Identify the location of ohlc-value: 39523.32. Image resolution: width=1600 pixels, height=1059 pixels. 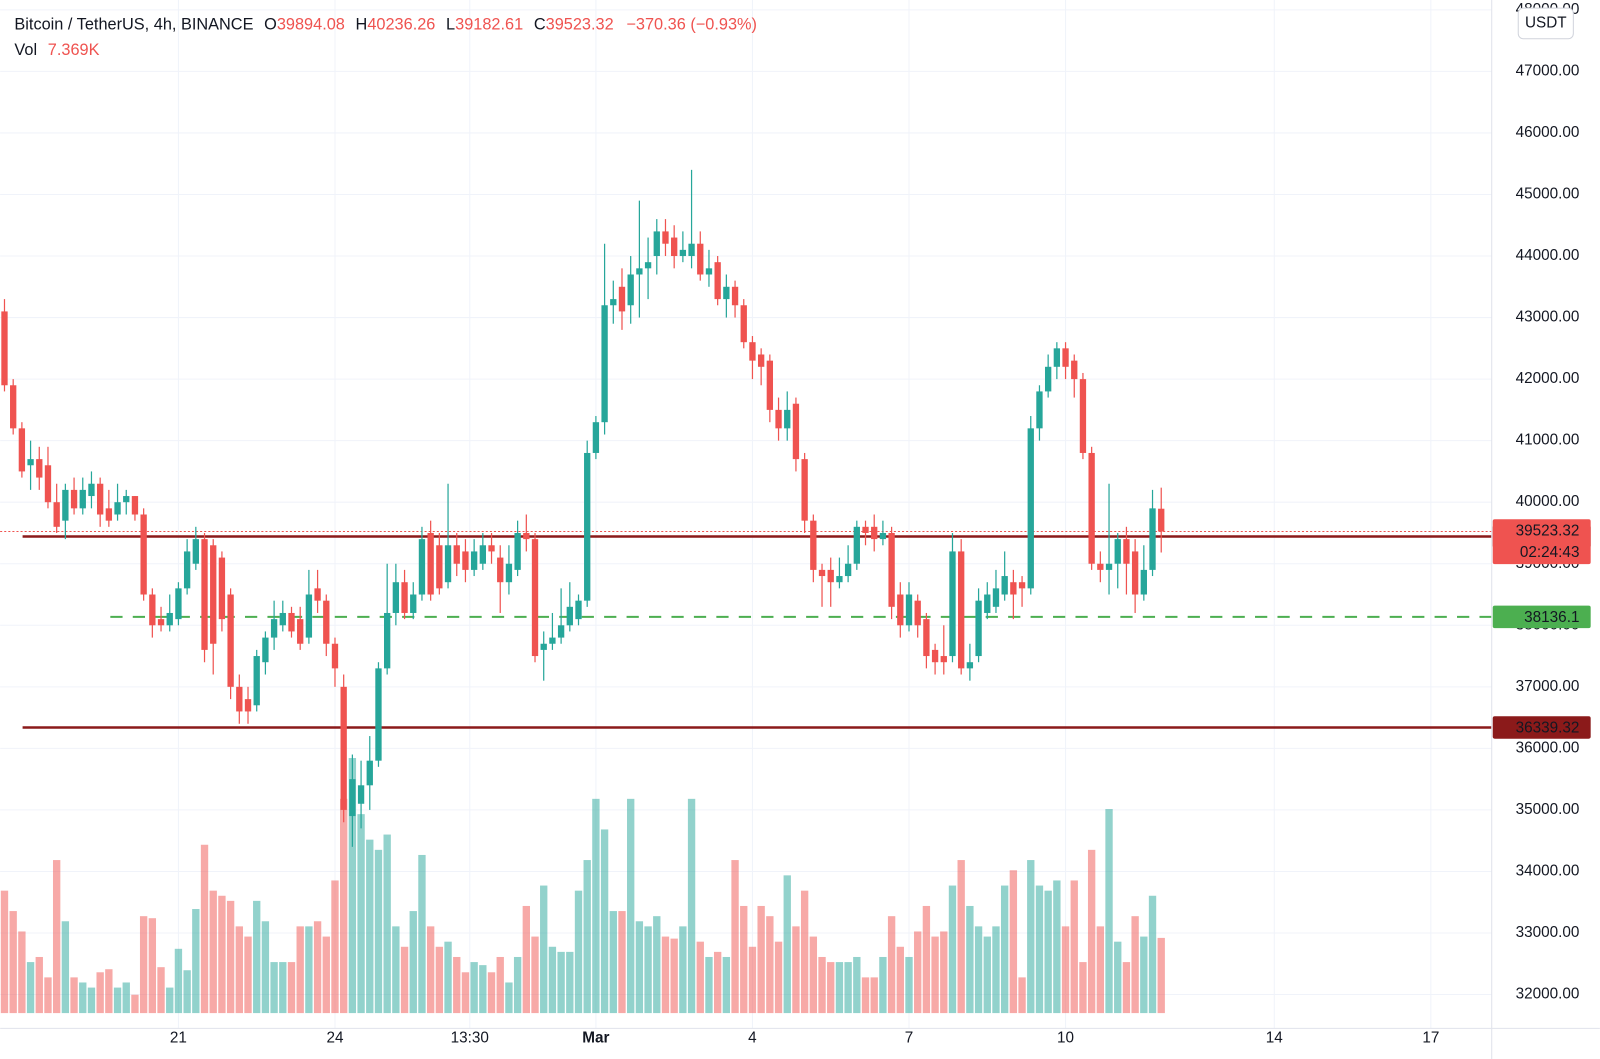
(580, 25).